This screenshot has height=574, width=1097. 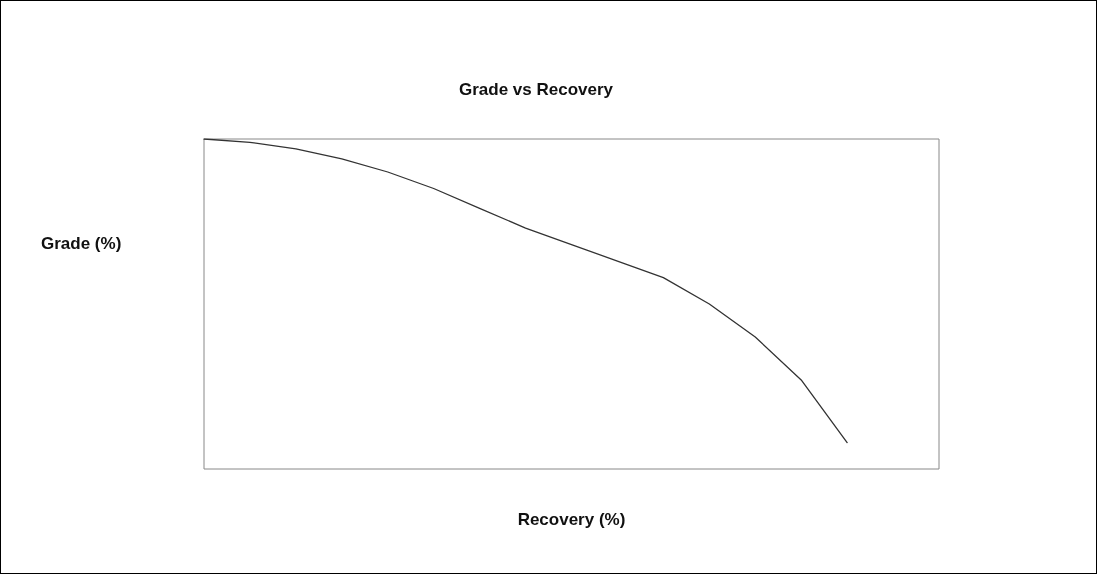 What do you see at coordinates (536, 89) in the screenshot?
I see `chart-title: Grade vs Recovery` at bounding box center [536, 89].